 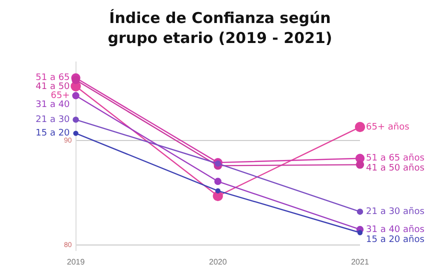 What do you see at coordinates (360, 261) in the screenshot?
I see `x-tick-label: 2021` at bounding box center [360, 261].